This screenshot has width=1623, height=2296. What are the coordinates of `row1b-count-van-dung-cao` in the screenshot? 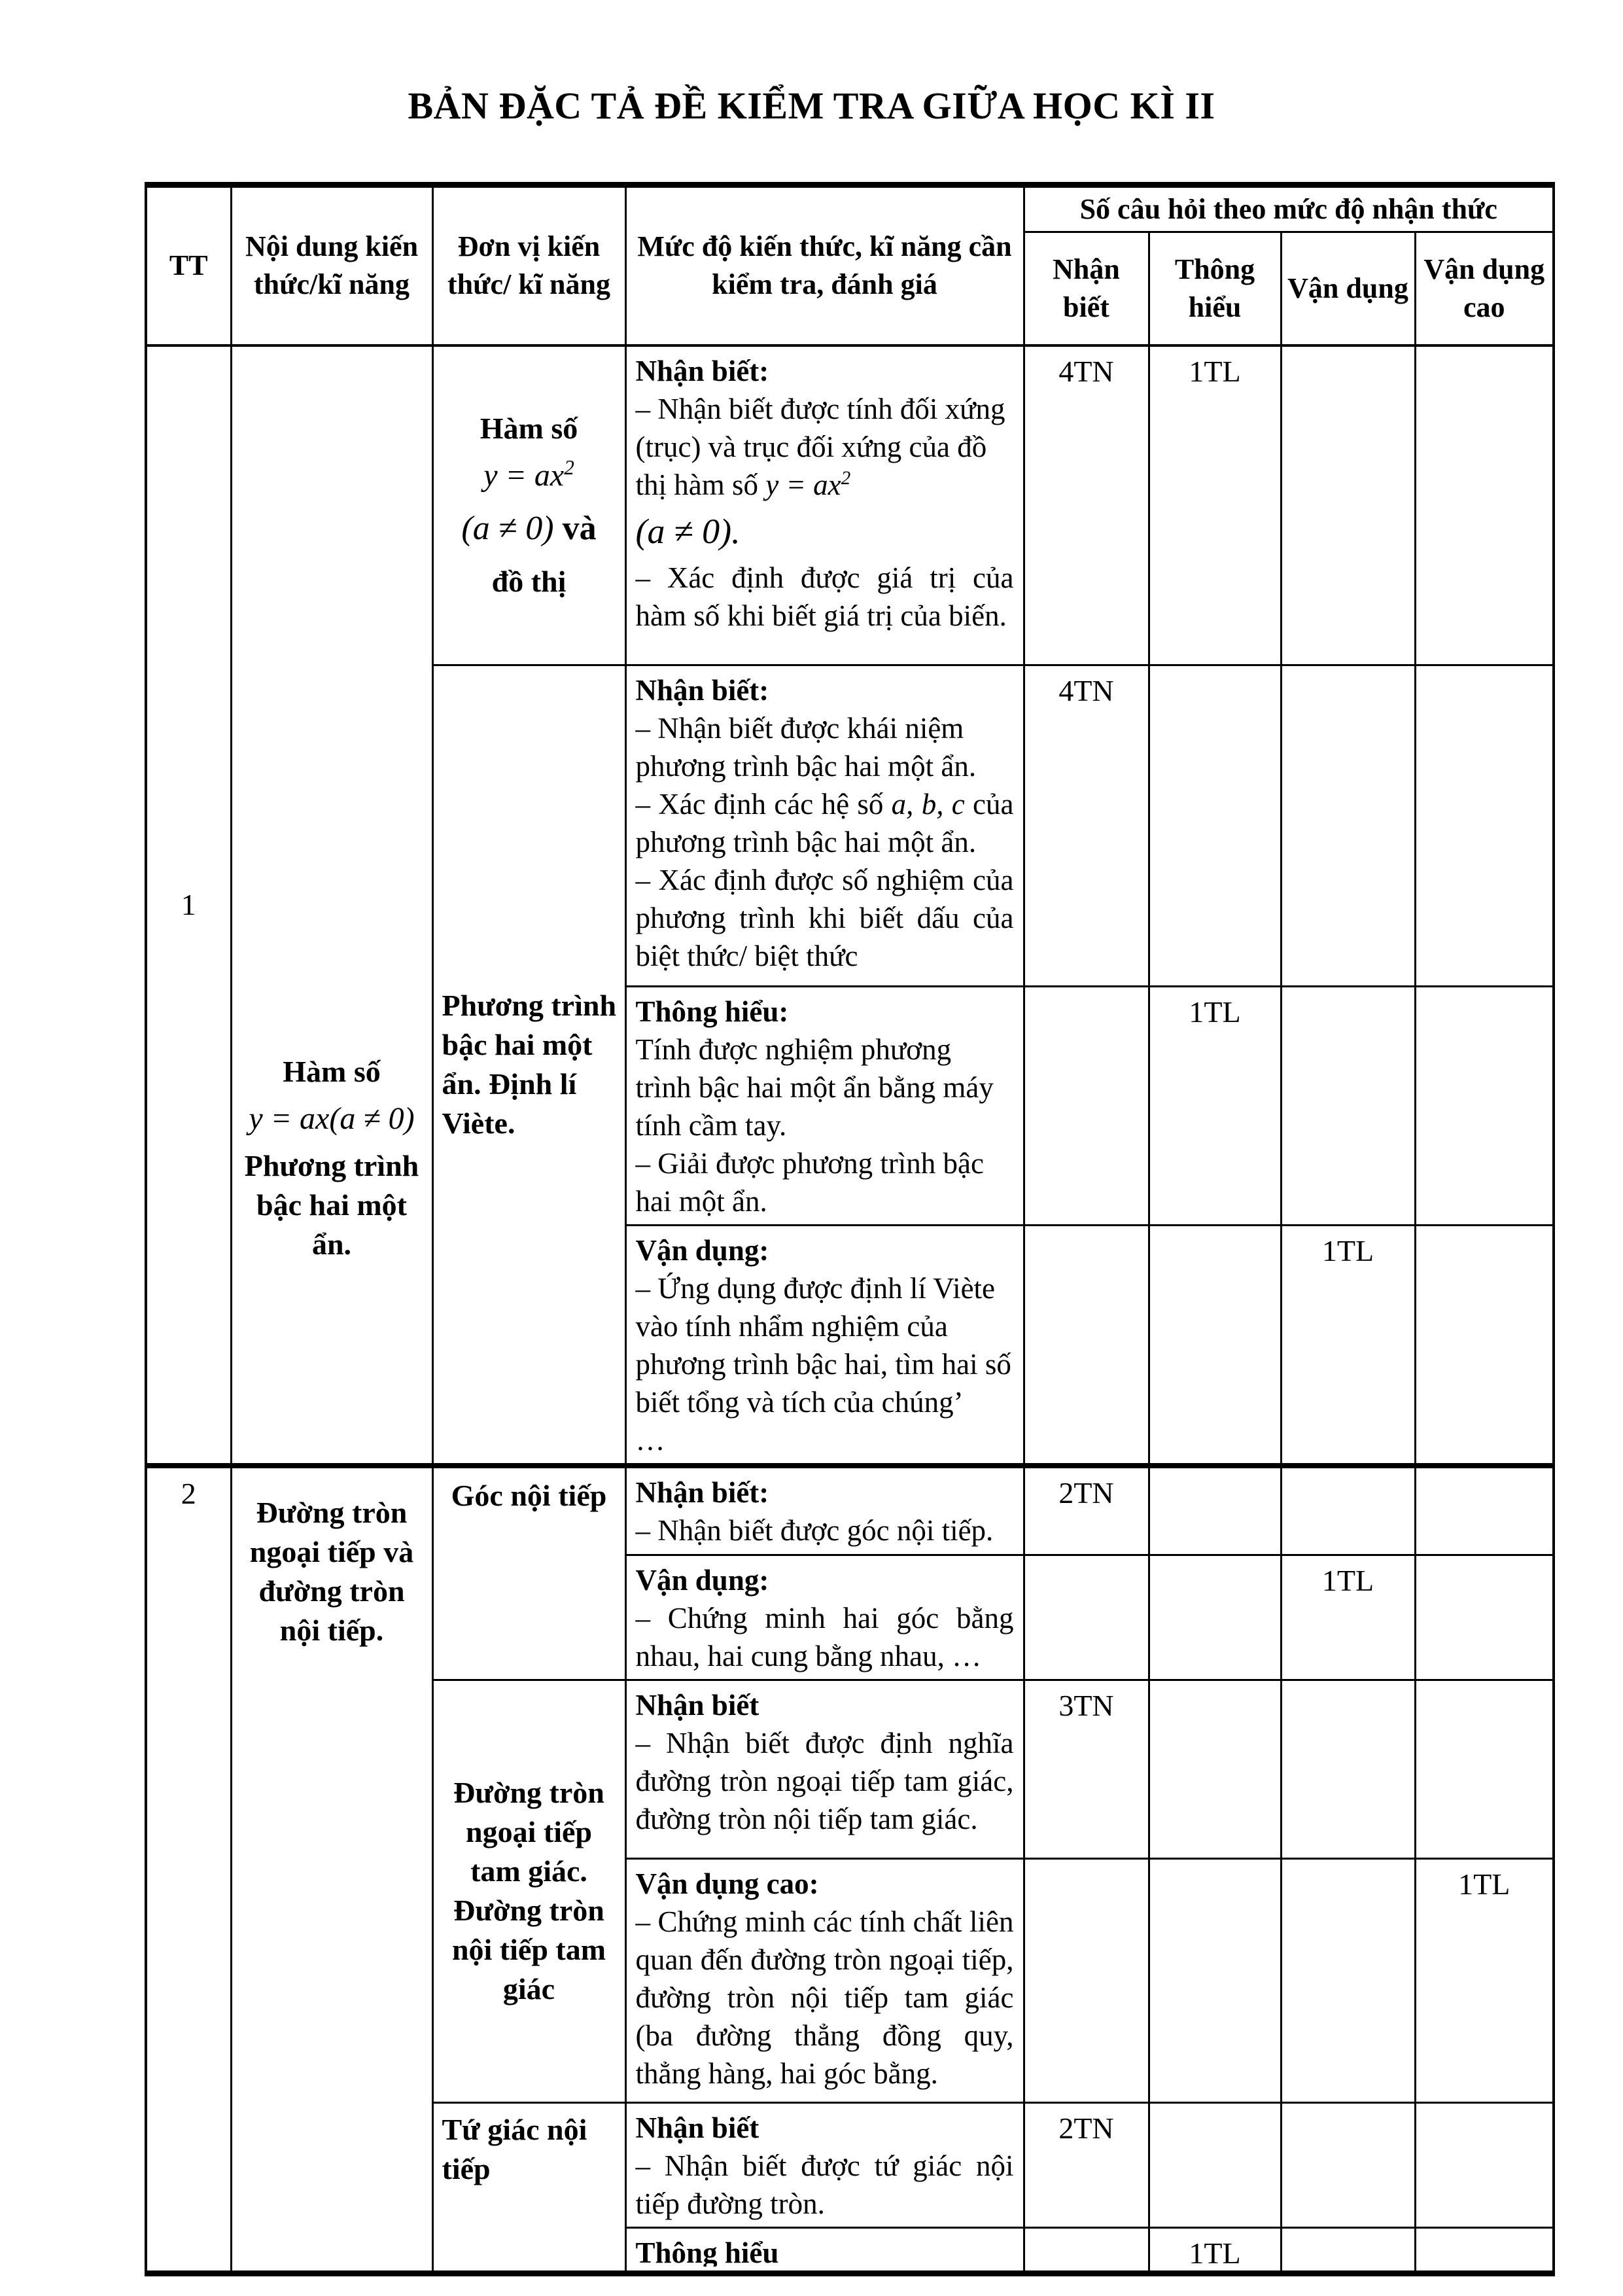 It's located at (1485, 825).